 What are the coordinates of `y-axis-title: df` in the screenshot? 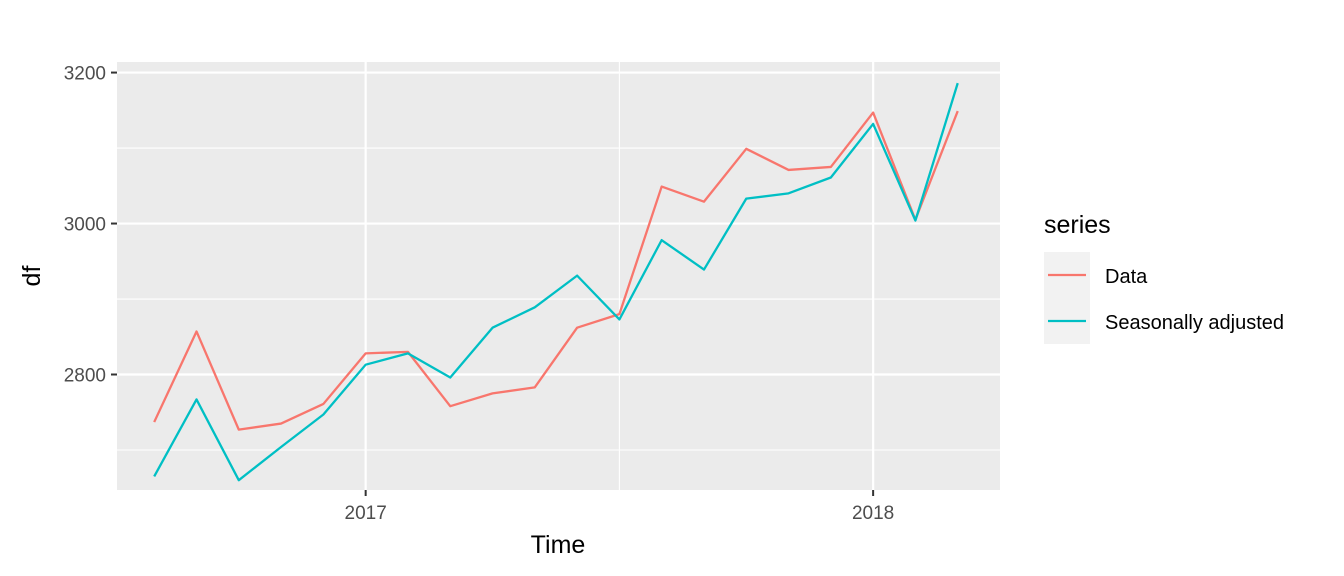 It's located at (32, 276).